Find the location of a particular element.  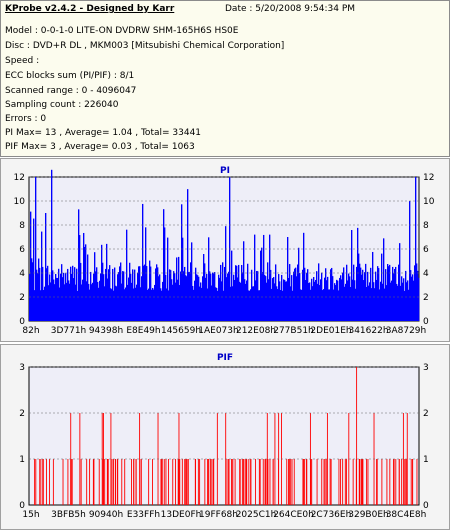

pi-x-tick: 212E08h is located at coordinates (256, 331).